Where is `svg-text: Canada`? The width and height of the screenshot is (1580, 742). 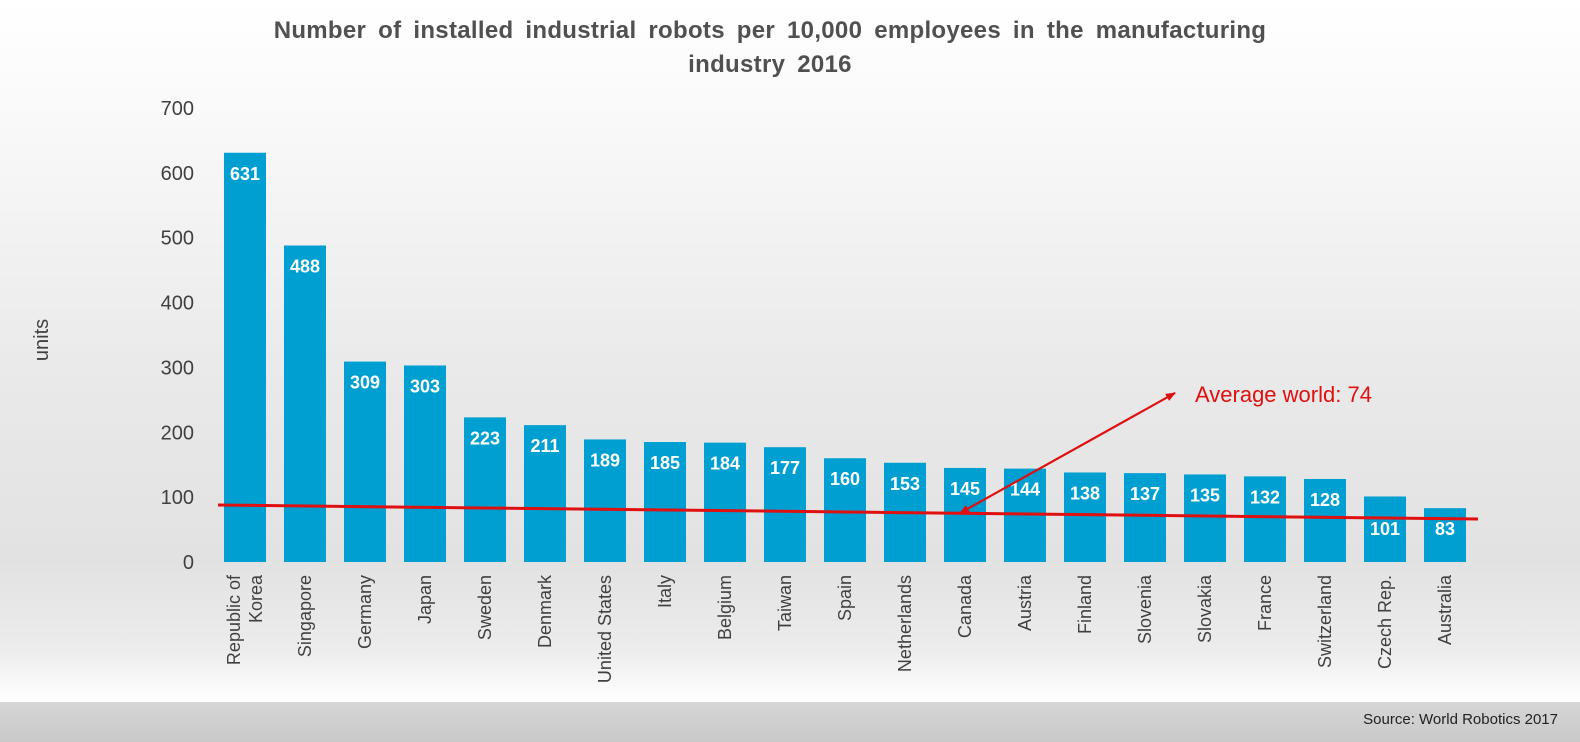 svg-text: Canada is located at coordinates (965, 606).